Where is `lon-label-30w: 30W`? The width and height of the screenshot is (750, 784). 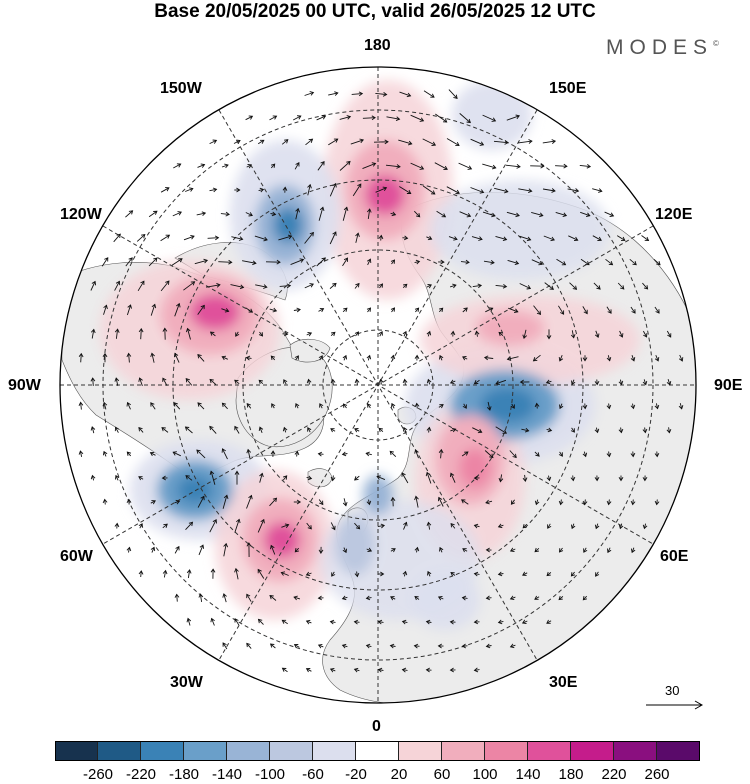
lon-label-30w: 30W is located at coordinates (186, 683).